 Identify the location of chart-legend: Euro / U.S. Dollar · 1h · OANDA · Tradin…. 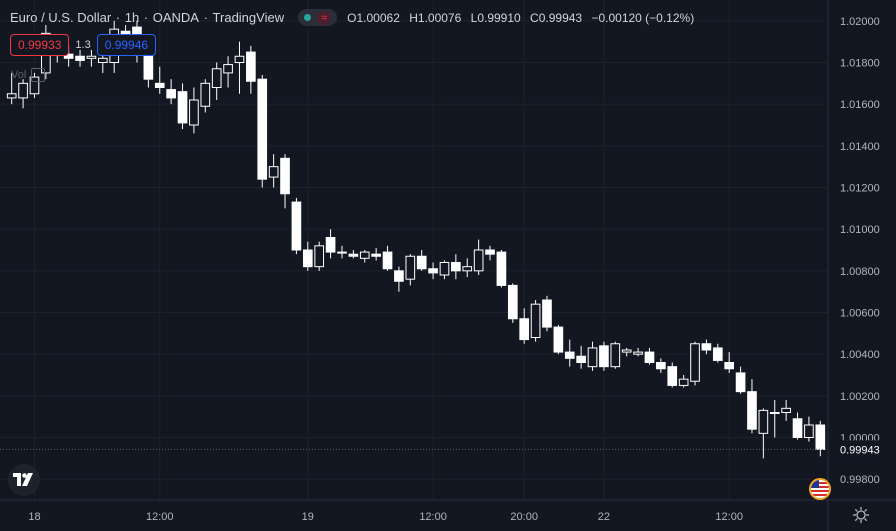
(352, 17).